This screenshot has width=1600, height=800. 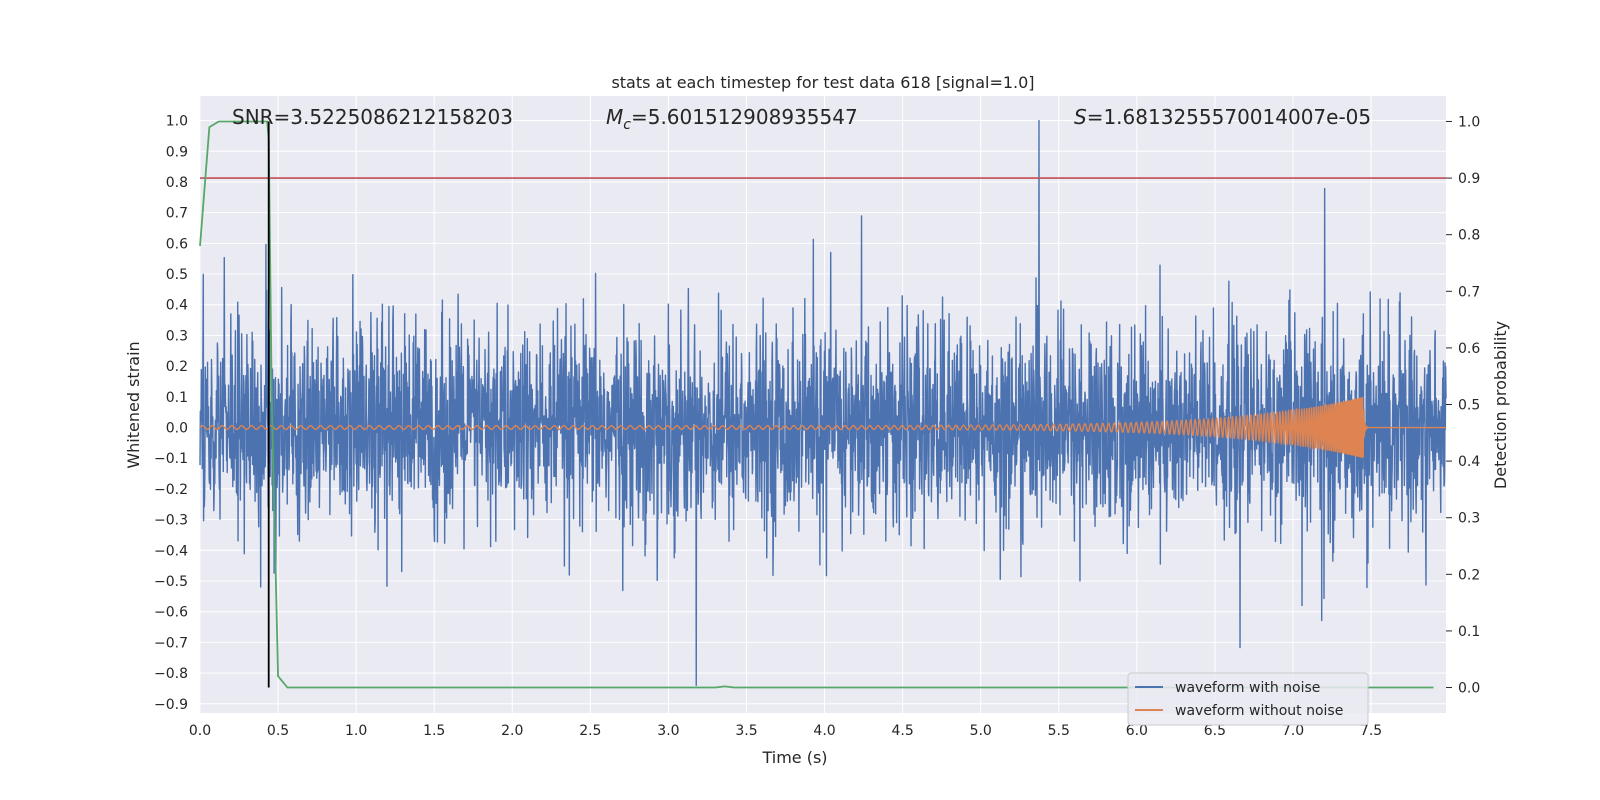 What do you see at coordinates (1469, 406) in the screenshot?
I see `y-right-tick-label: 0.5` at bounding box center [1469, 406].